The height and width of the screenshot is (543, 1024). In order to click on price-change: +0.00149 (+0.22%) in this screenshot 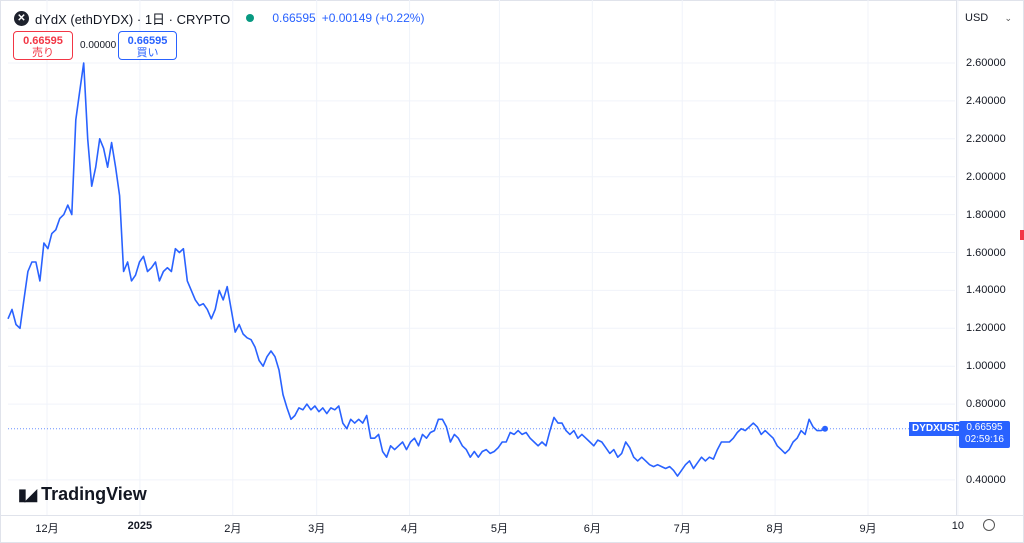, I will do `click(373, 18)`.